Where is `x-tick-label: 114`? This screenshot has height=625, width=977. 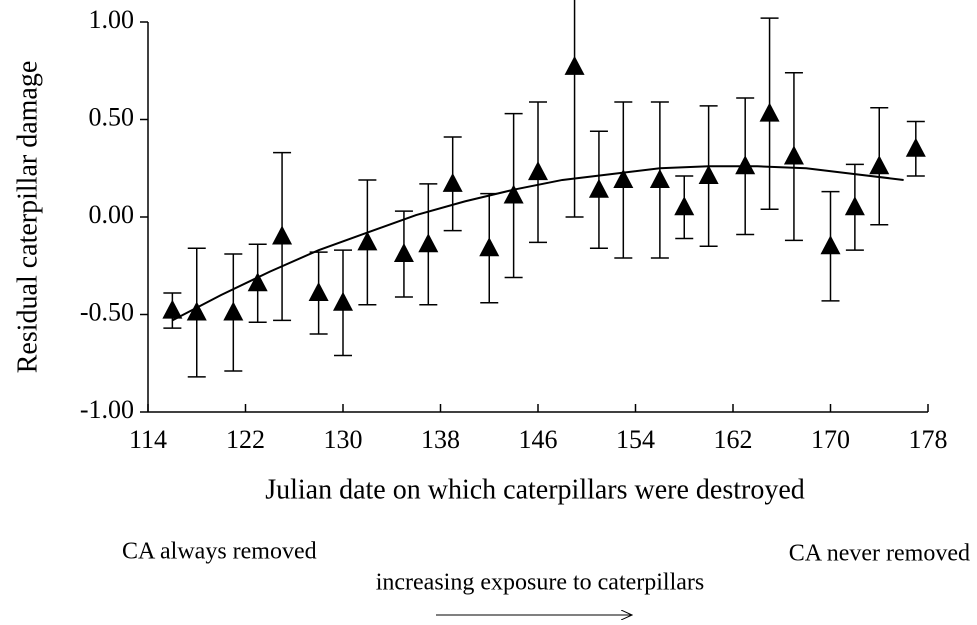
x-tick-label: 114 is located at coordinates (148, 439).